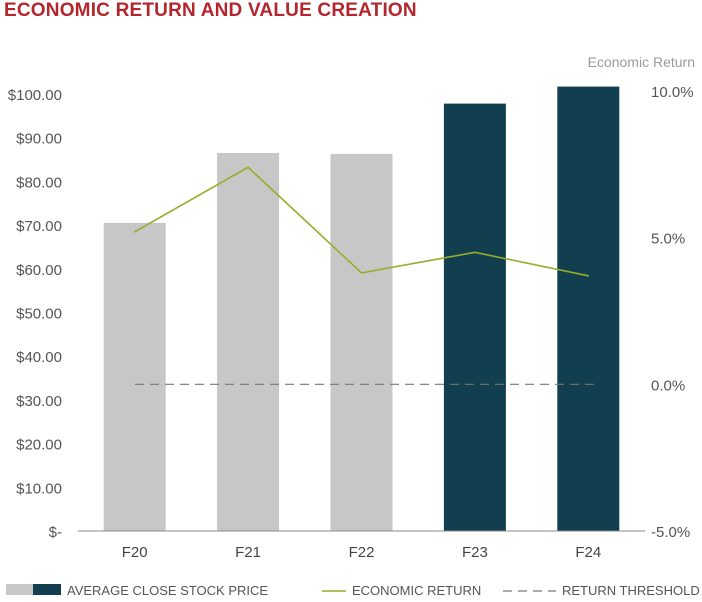 The width and height of the screenshot is (702, 602). What do you see at coordinates (672, 312) in the screenshot?
I see `right-axis: -5.0% 0.0% 5.0% 10.0%` at bounding box center [672, 312].